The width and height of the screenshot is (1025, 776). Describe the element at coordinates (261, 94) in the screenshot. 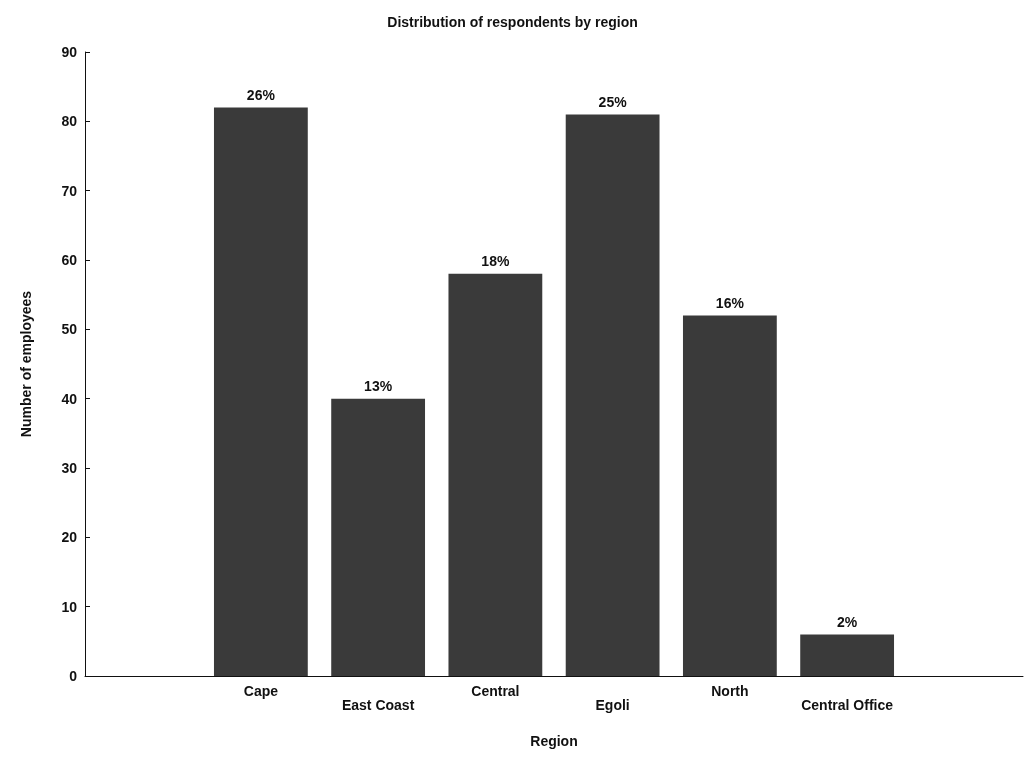

I see `annotation: 26%` at that location.